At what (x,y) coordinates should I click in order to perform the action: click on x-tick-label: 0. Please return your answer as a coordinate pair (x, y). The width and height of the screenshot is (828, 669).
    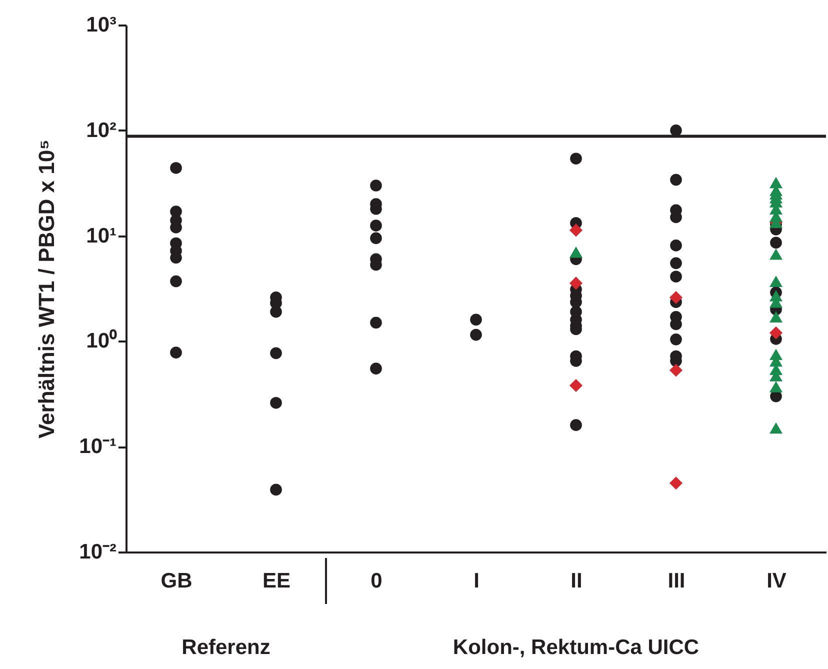
    Looking at the image, I should click on (376, 581).